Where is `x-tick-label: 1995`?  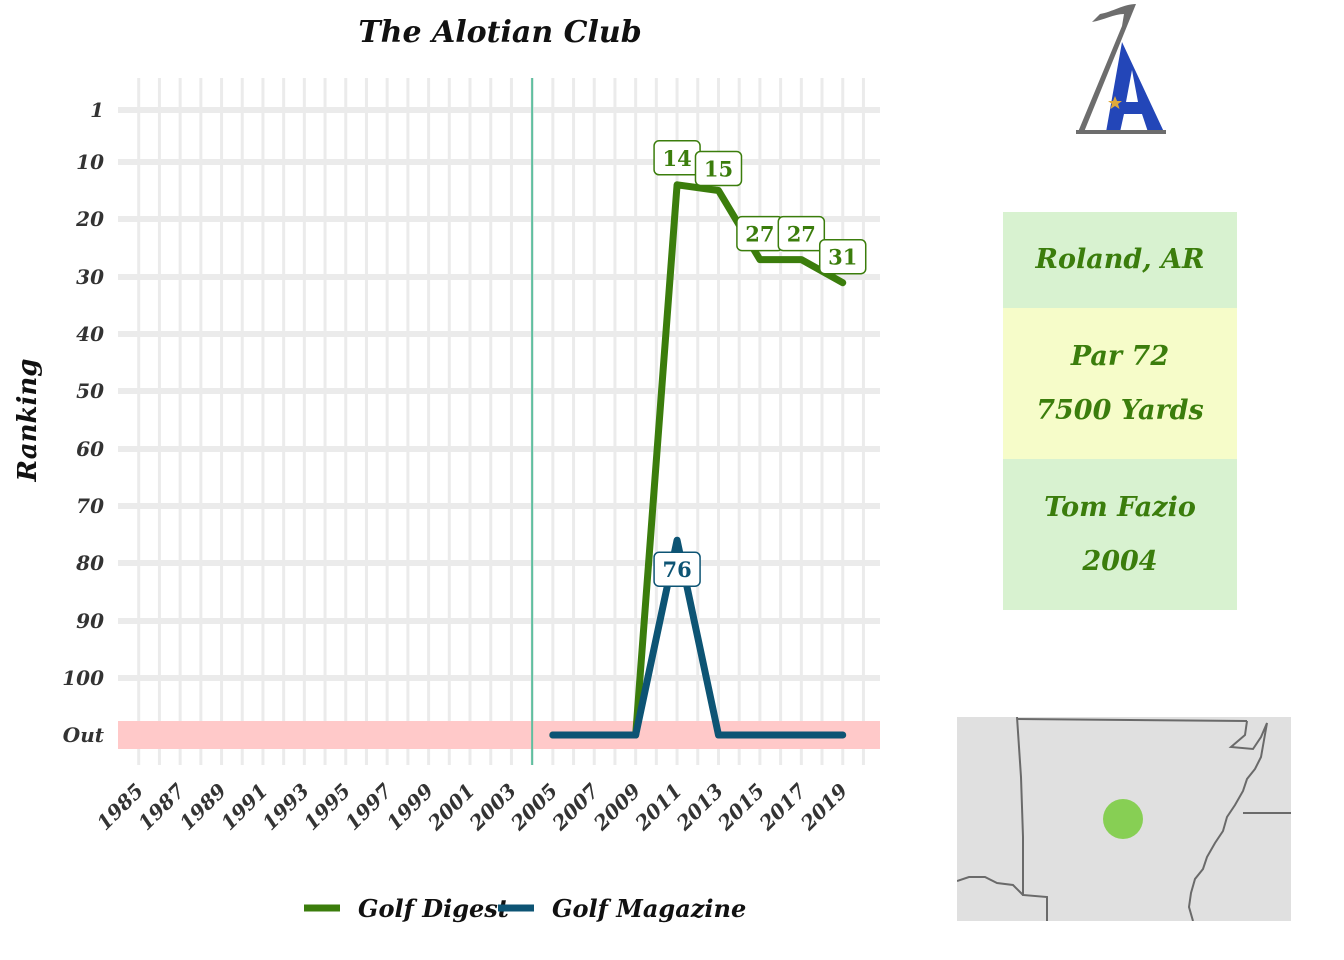
x-tick-label: 1995 is located at coordinates (327, 807).